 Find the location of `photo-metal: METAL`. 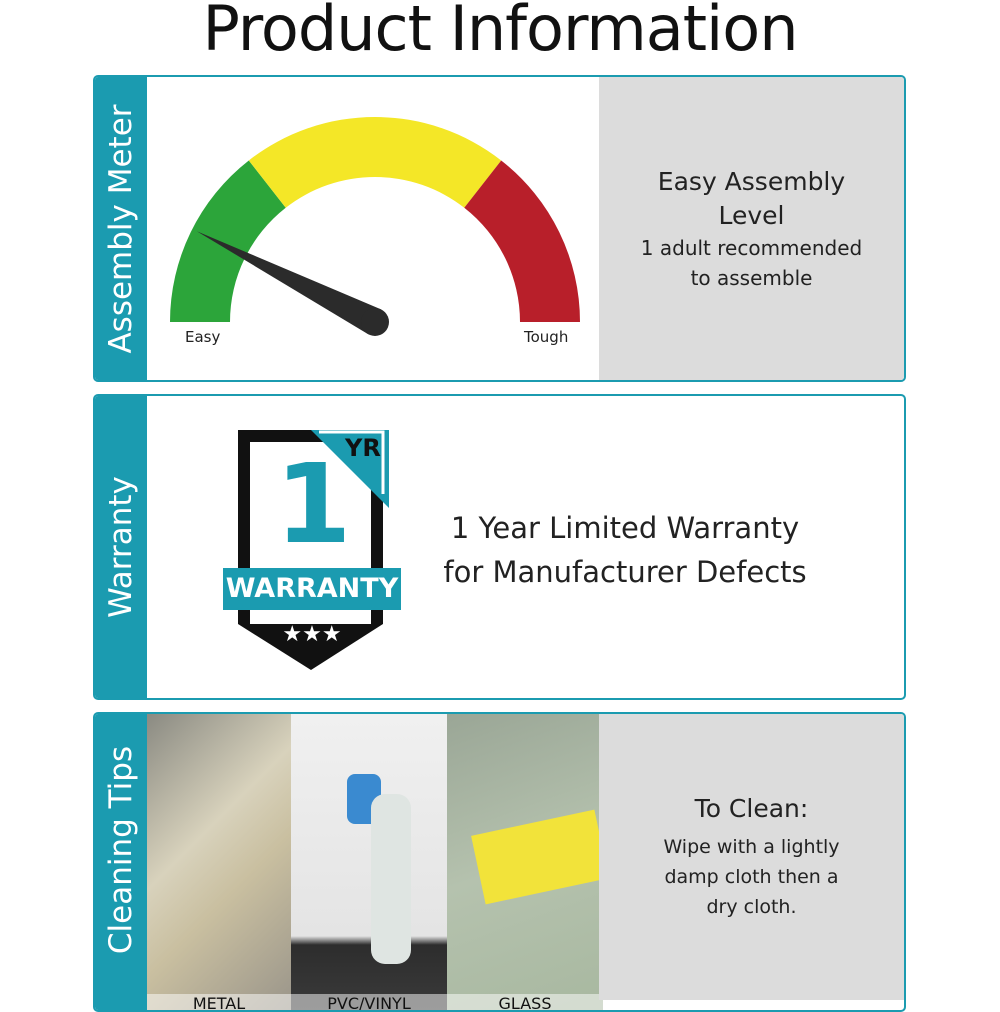

photo-metal: METAL is located at coordinates (219, 862).